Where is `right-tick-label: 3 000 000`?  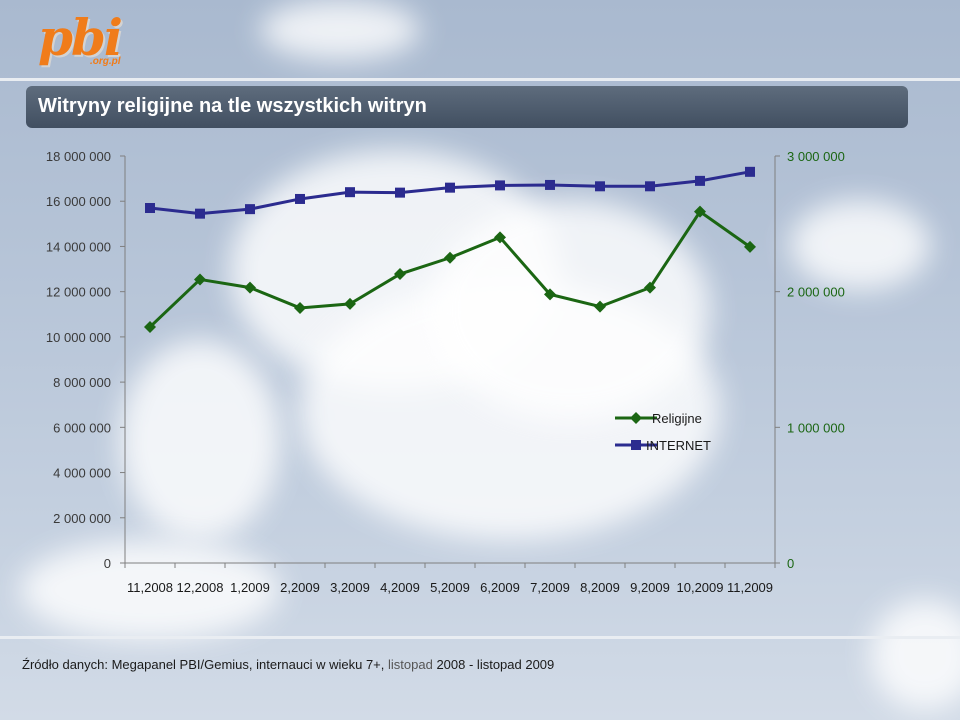 right-tick-label: 3 000 000 is located at coordinates (816, 156).